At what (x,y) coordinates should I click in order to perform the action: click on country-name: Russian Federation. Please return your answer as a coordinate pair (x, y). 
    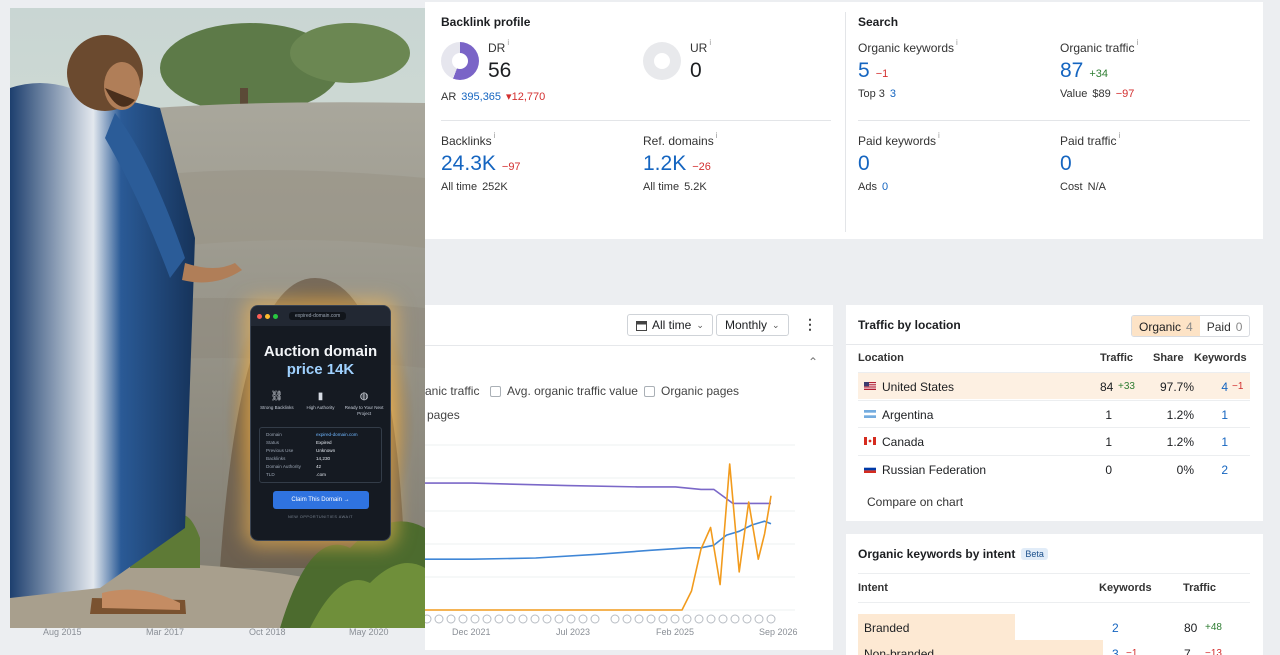
    Looking at the image, I should click on (934, 469).